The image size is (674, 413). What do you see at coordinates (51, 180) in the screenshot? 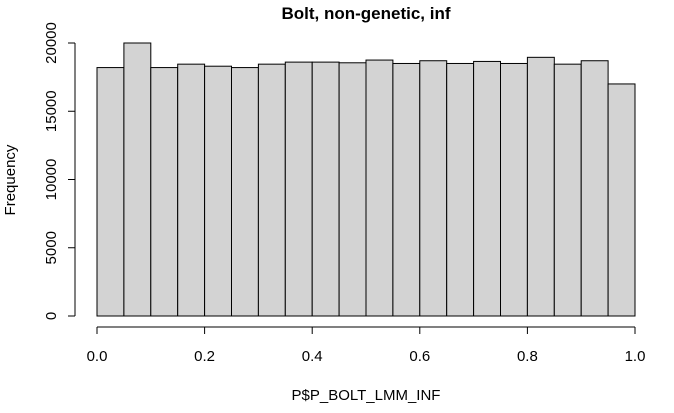
I see `y-tick-label: 10000` at bounding box center [51, 180].